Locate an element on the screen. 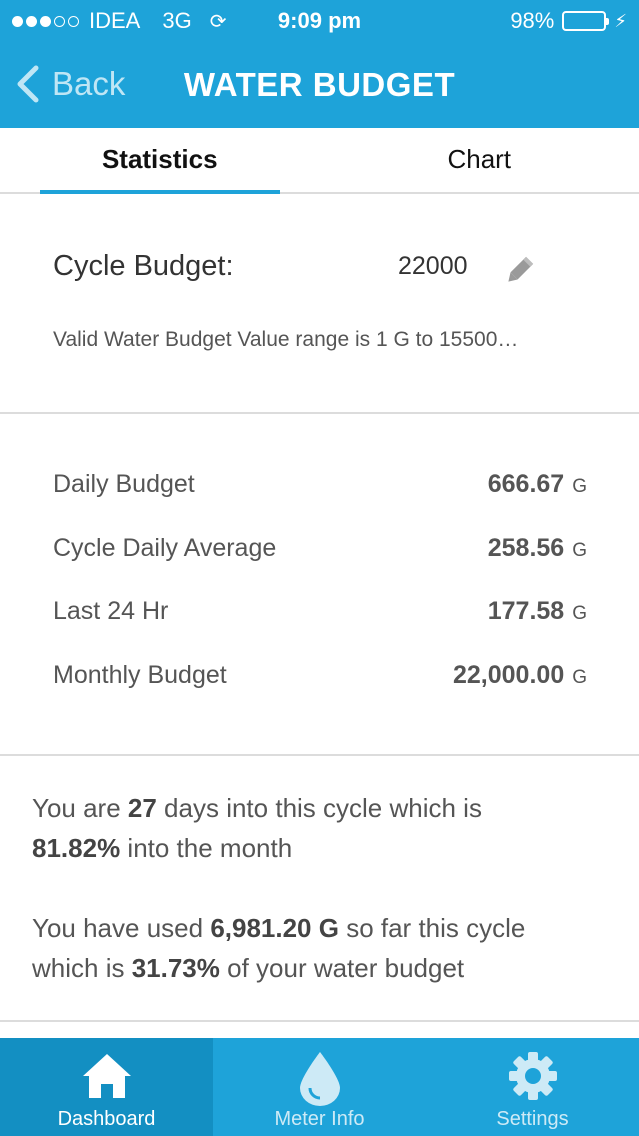  battery-percent: 98% is located at coordinates (532, 20).